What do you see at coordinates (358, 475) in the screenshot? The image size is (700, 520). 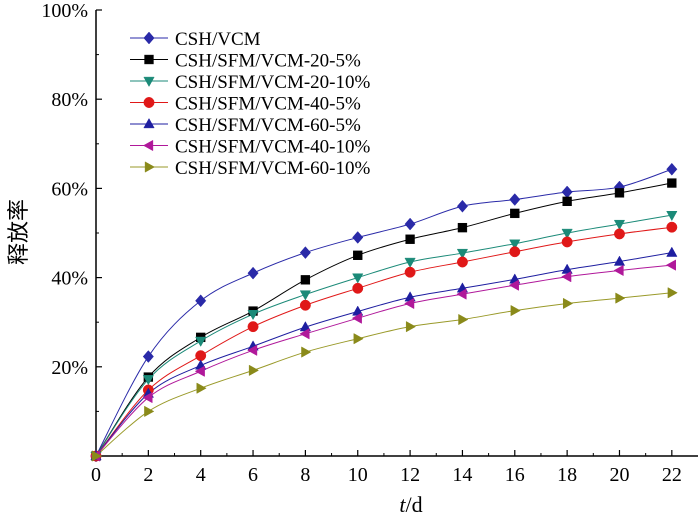 I see `x-tick-label: 10` at bounding box center [358, 475].